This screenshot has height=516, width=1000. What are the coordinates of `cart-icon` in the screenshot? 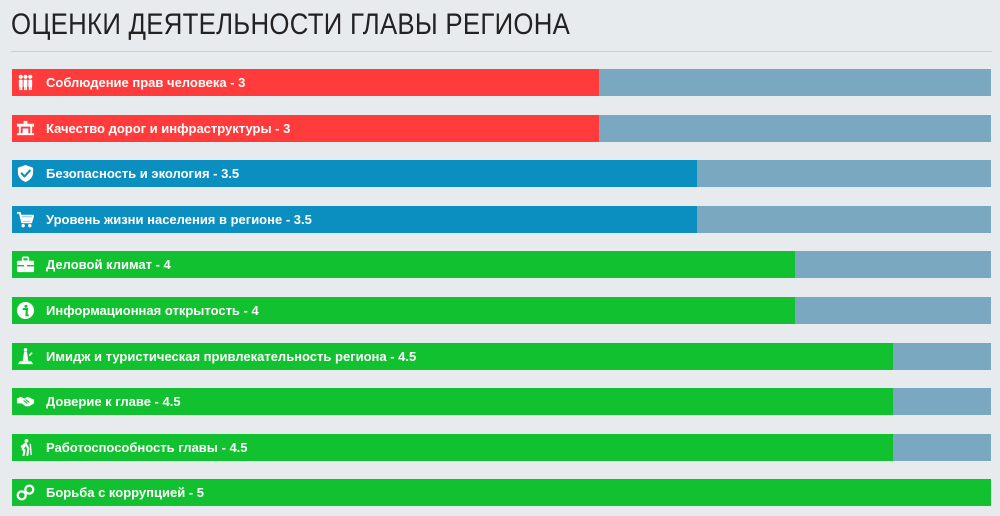 It's located at (25, 219).